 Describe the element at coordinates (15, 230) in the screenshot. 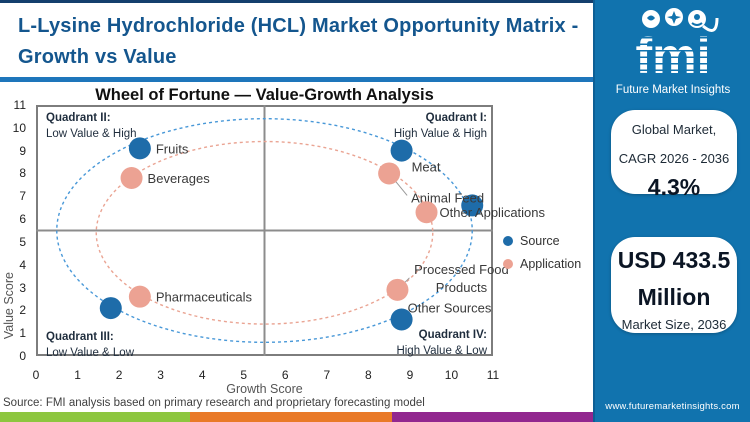

I see `y-axis-ticks: 0 1 2 3 4 5 6 7 8 9 10 11` at that location.